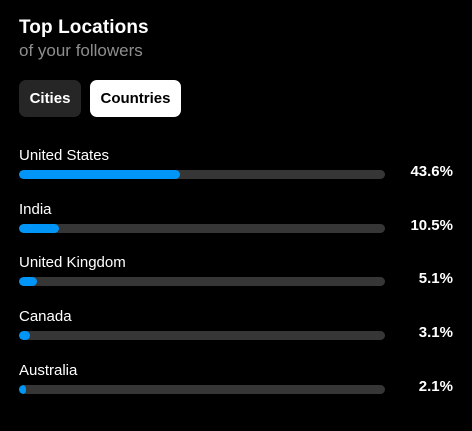 The height and width of the screenshot is (431, 472). I want to click on location-row-united-kingdom: United Kingdom 5.1%, so click(236, 274).